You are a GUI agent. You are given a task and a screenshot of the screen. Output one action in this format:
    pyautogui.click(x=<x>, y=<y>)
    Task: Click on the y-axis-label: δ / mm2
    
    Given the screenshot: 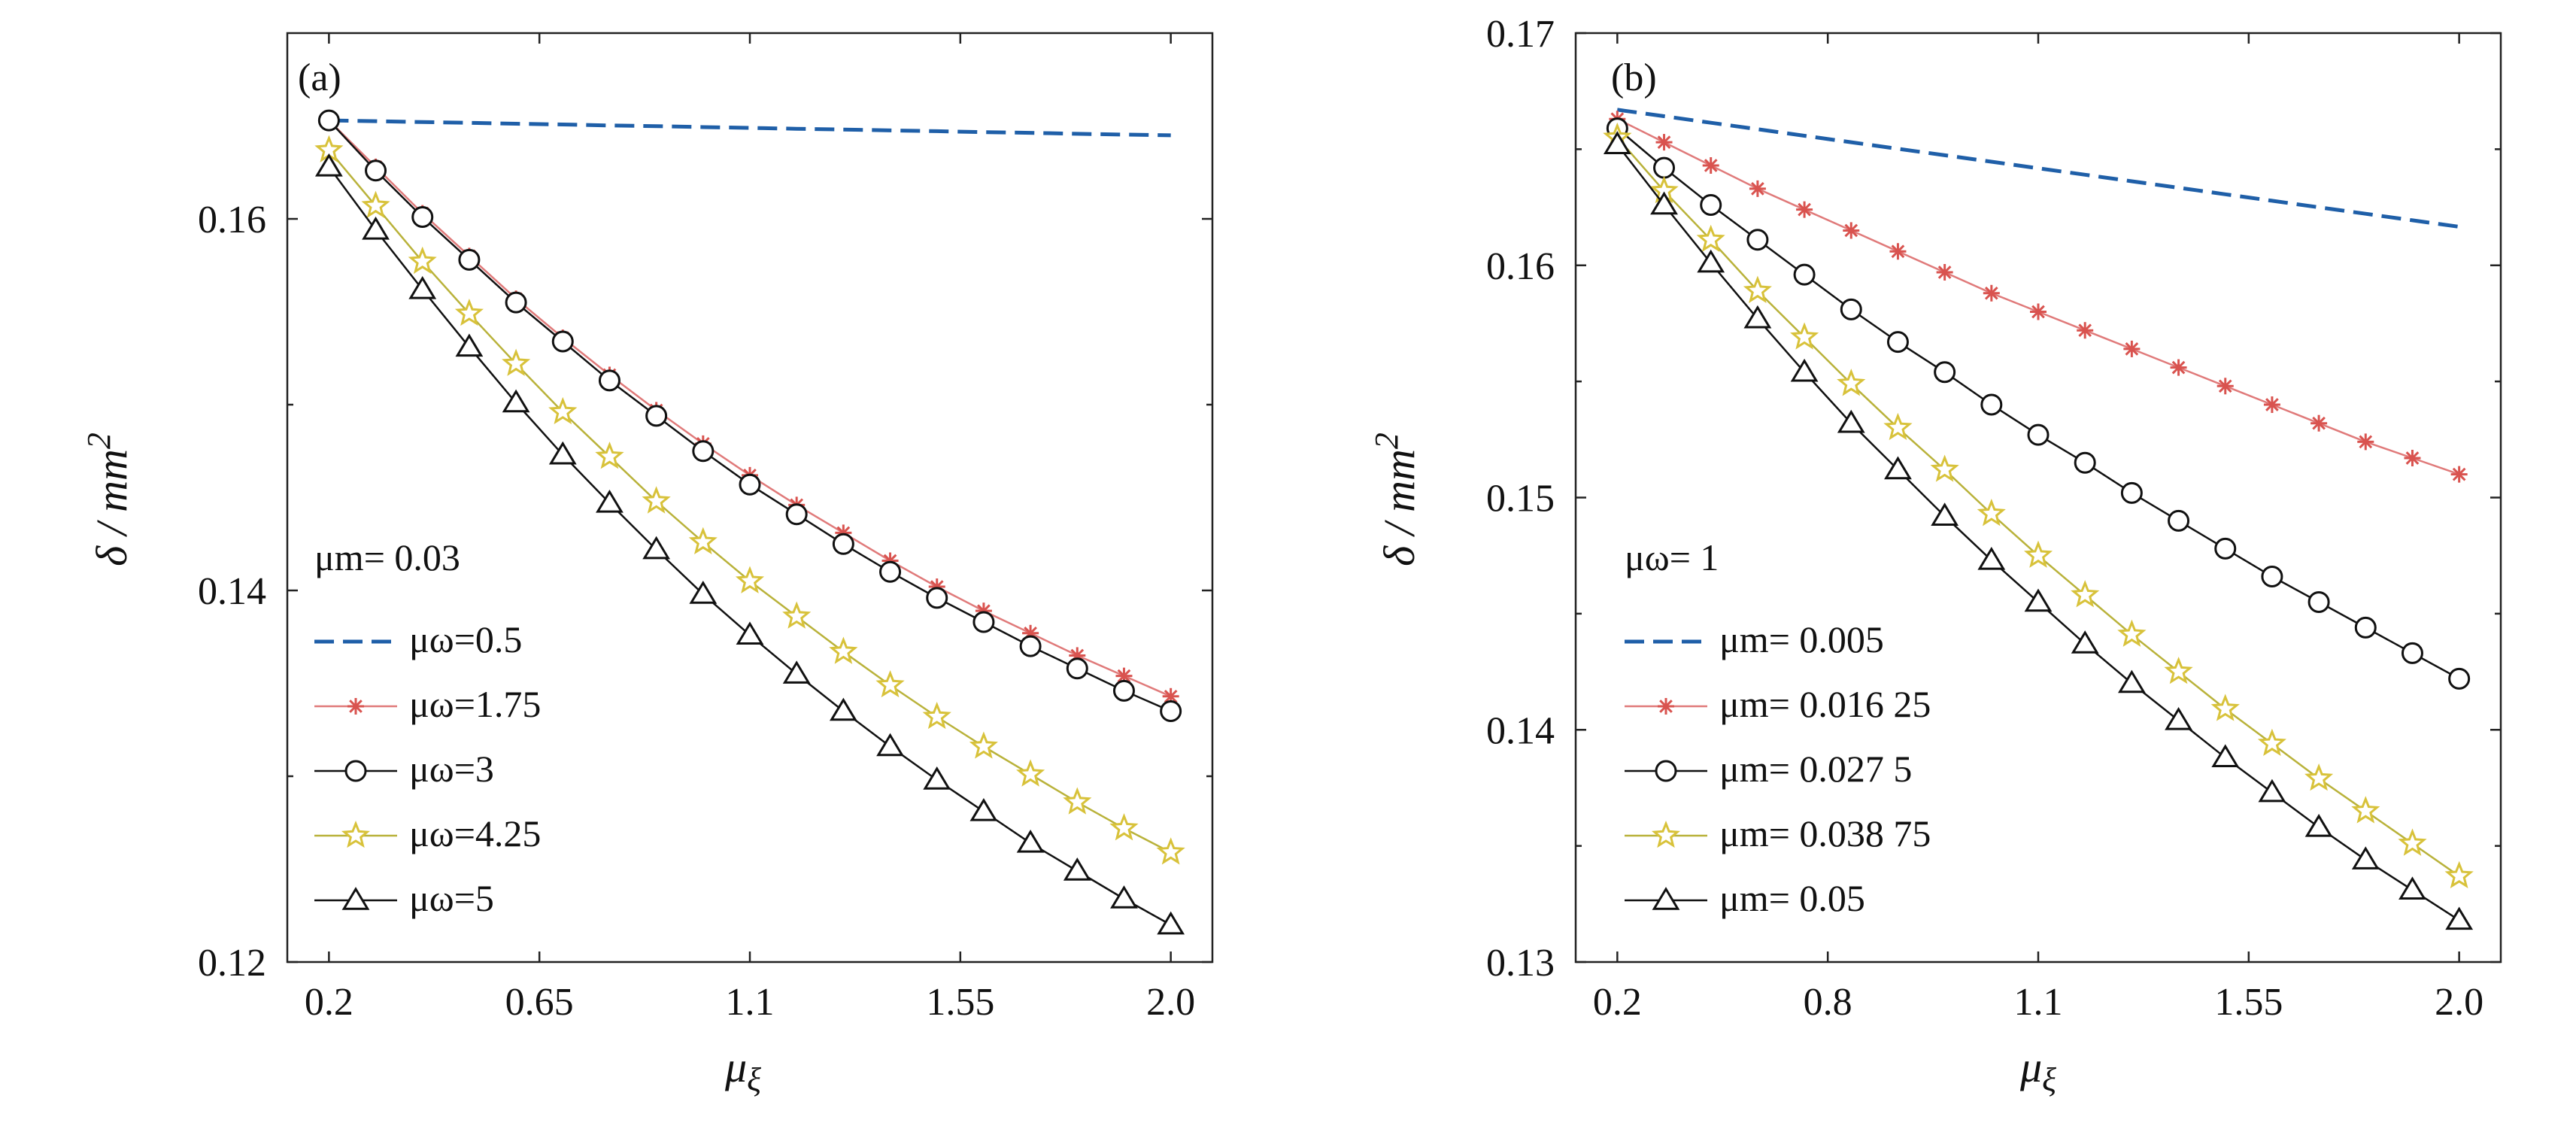 What is the action you would take?
    pyautogui.click(x=108, y=499)
    